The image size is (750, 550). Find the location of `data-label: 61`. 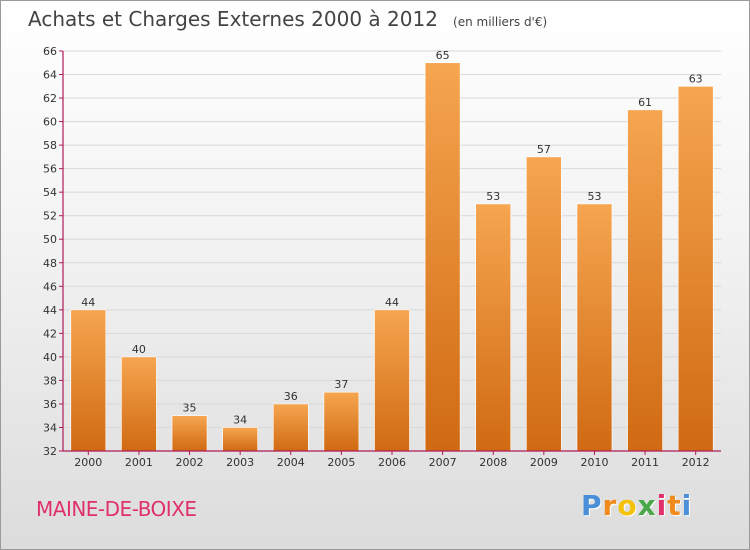

data-label: 61 is located at coordinates (645, 102).